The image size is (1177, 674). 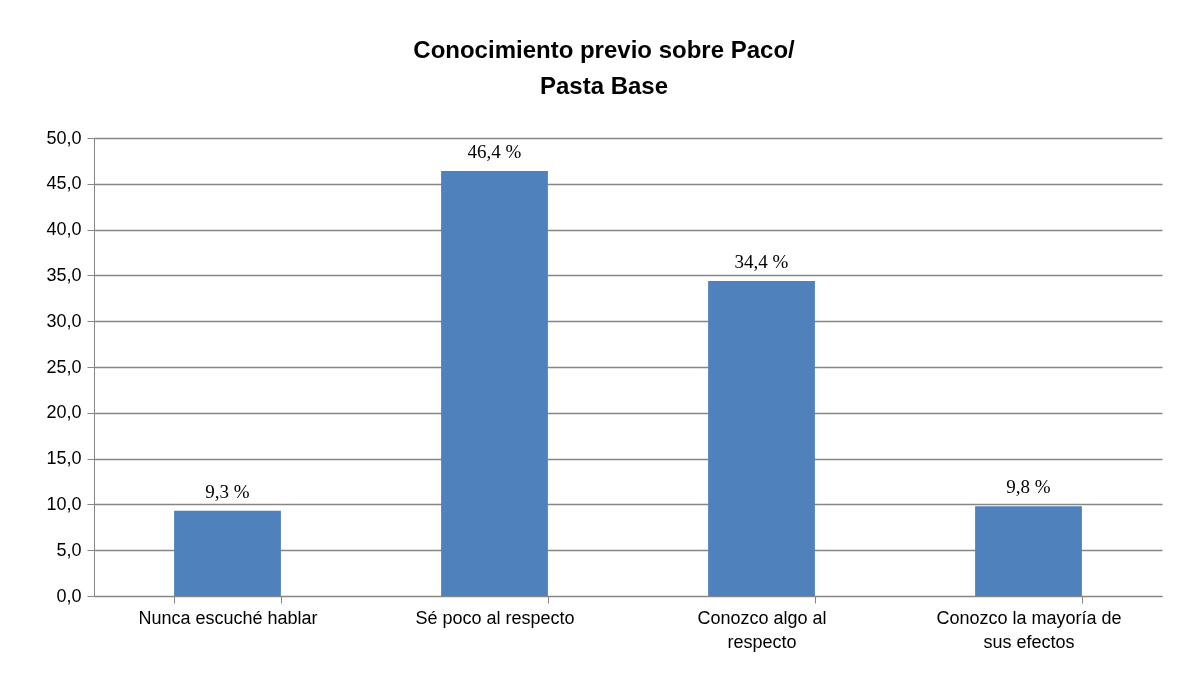 What do you see at coordinates (64, 137) in the screenshot?
I see `y-tick-label: 50,0` at bounding box center [64, 137].